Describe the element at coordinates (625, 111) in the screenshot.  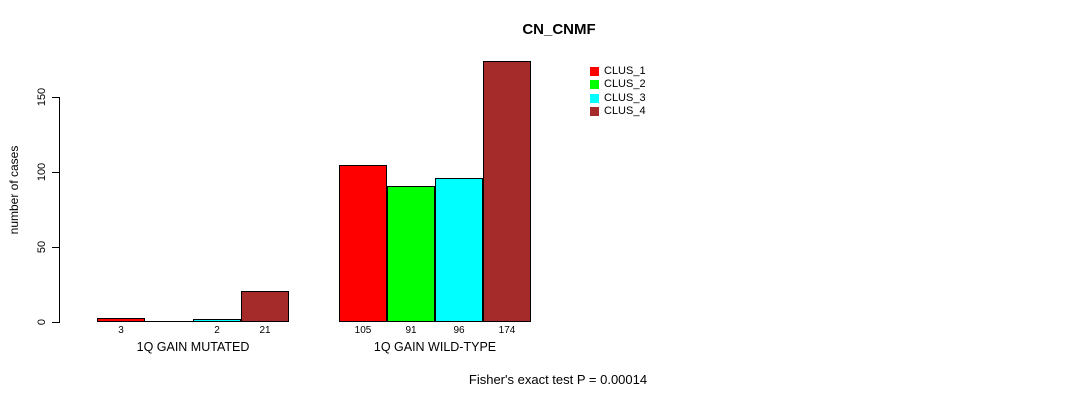
I see `legend-label: CLUS_4` at that location.